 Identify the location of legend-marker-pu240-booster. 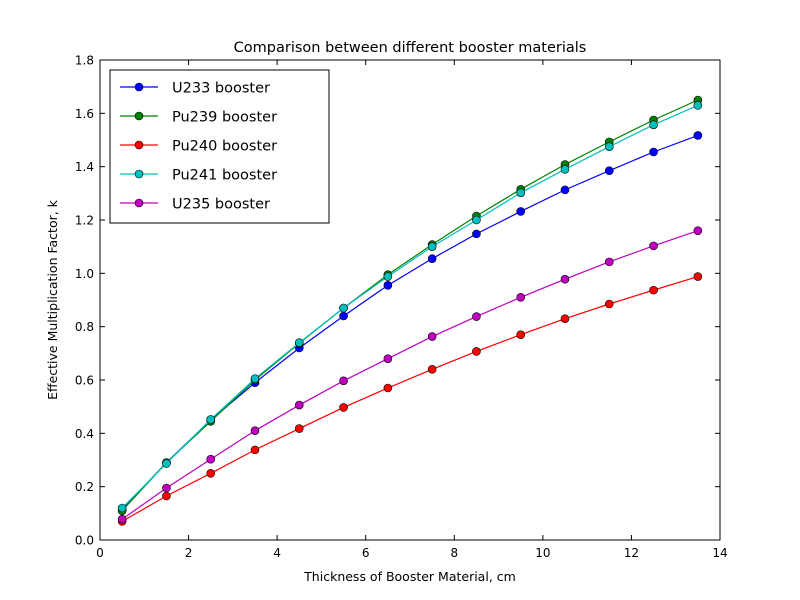
(139, 145).